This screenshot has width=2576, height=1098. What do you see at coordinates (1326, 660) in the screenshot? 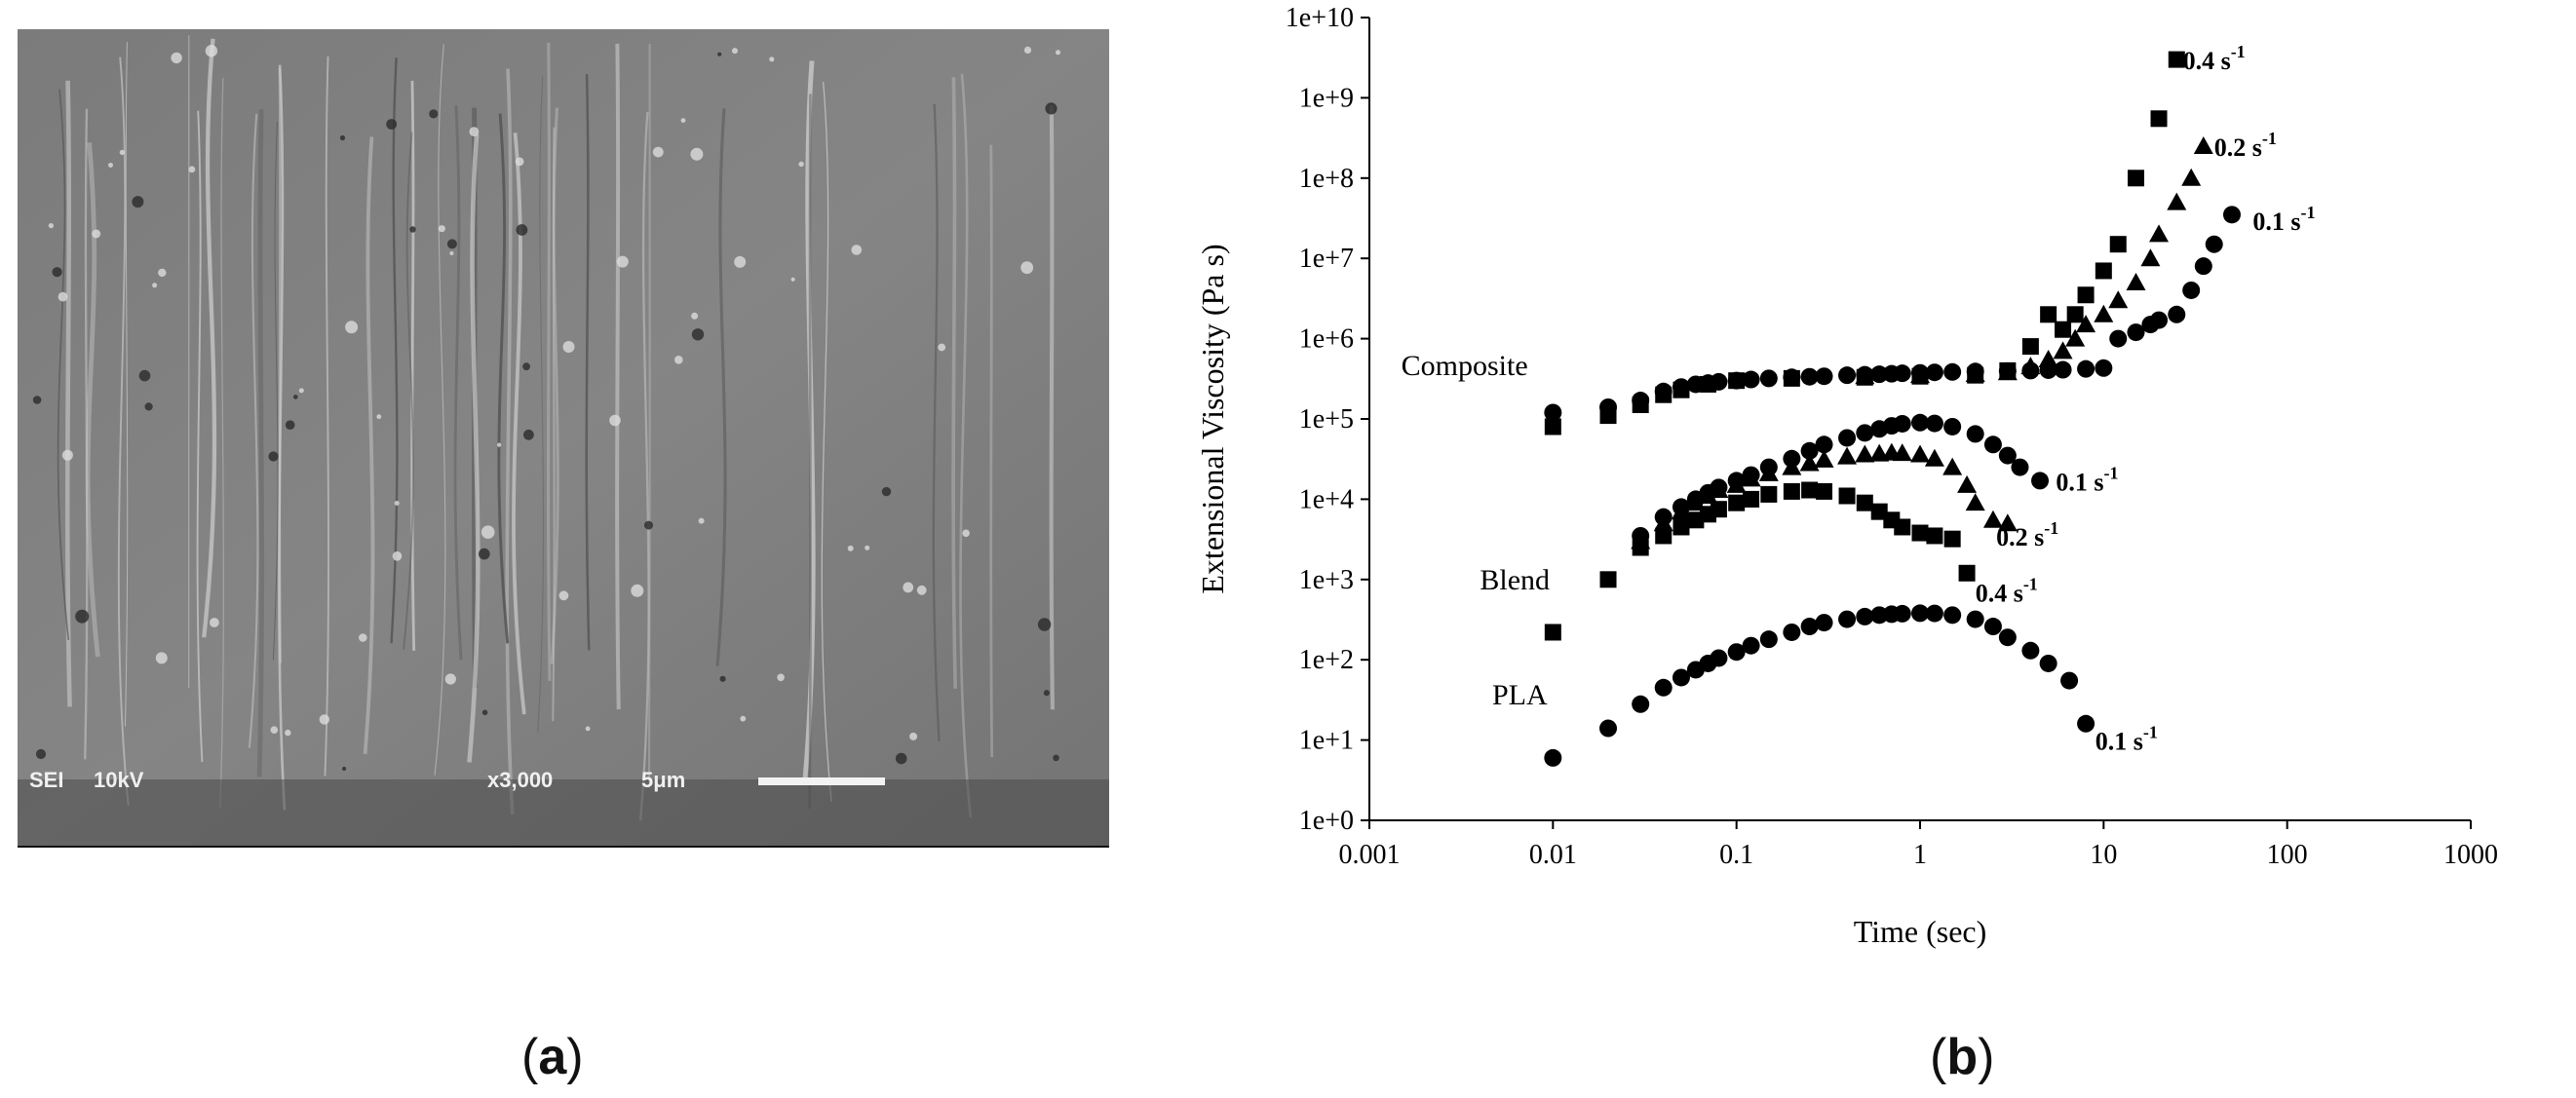
I see `y-tick-label: 1e+2` at bounding box center [1326, 660].